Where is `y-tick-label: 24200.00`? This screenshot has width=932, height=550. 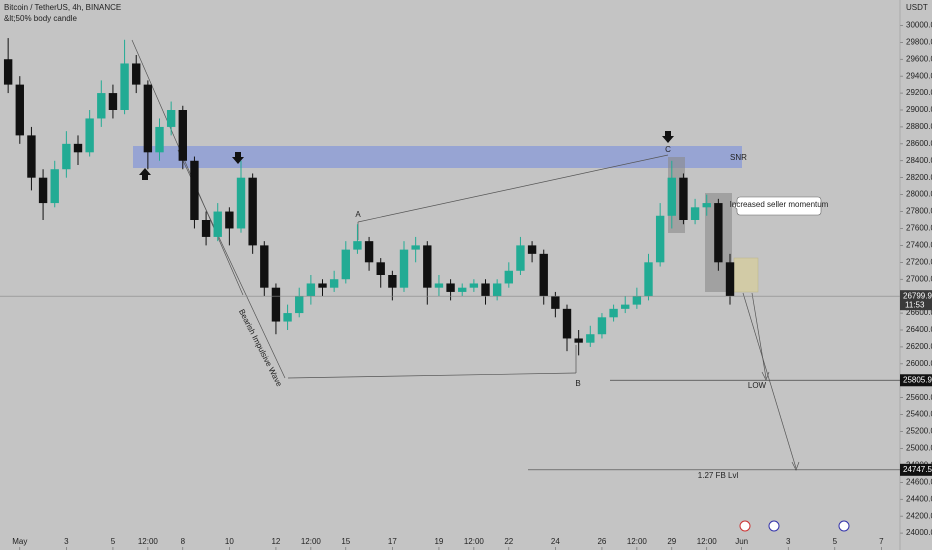
y-tick-label: 24200.00 is located at coordinates (919, 515).